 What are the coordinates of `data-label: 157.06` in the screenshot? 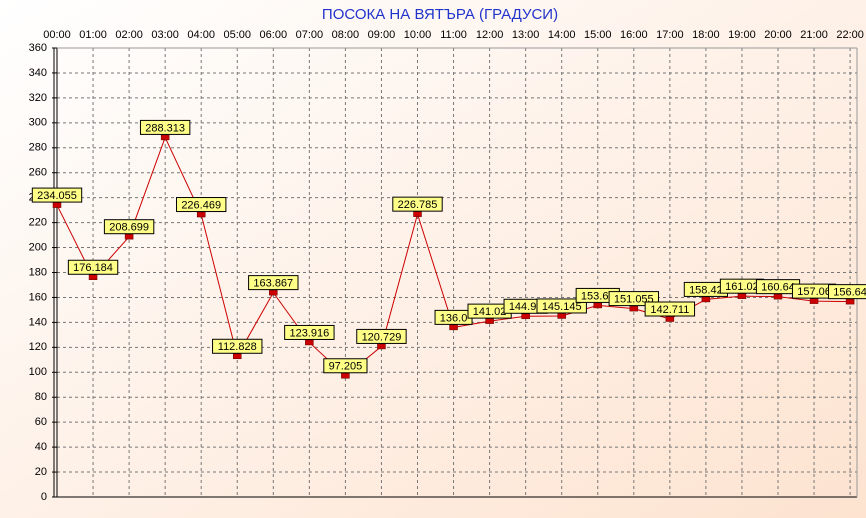 It's located at (814, 292).